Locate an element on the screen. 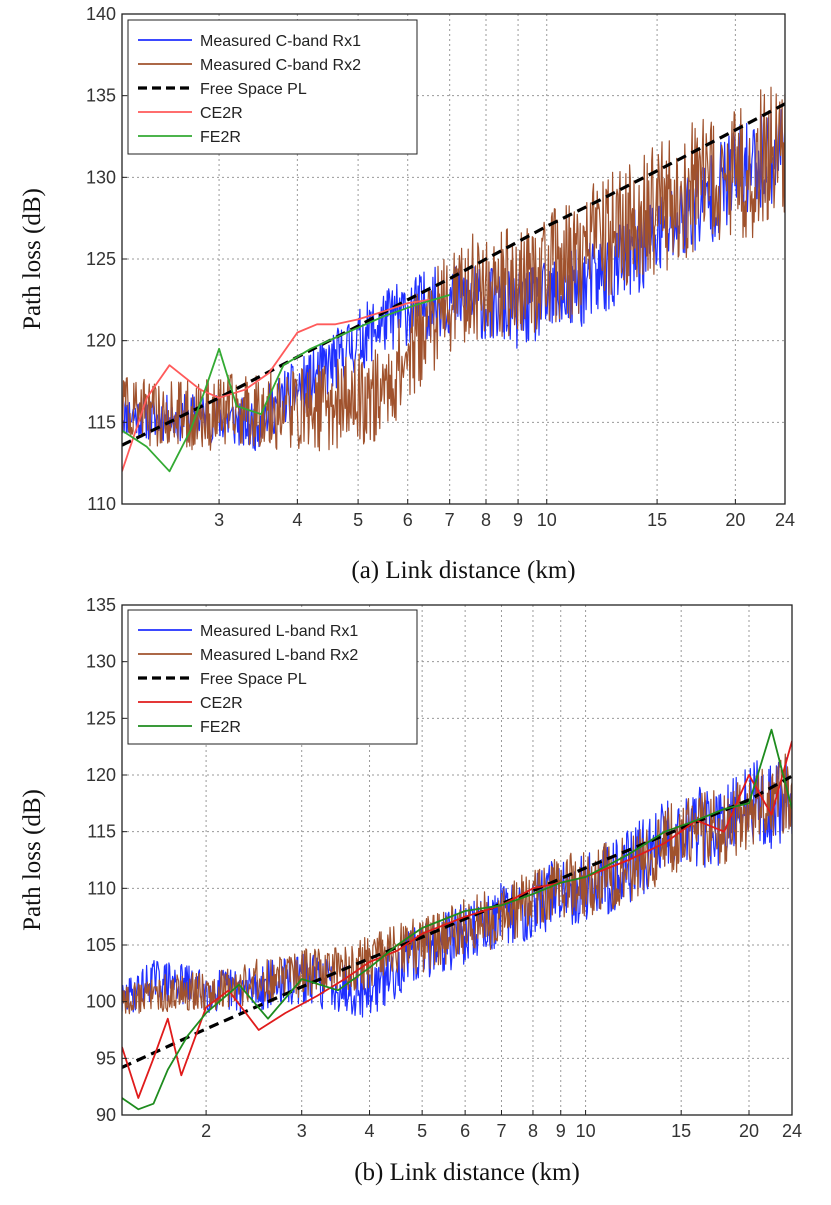 Image resolution: width=831 pixels, height=1205 pixels. y-tick-label: 100 is located at coordinates (101, 1002).